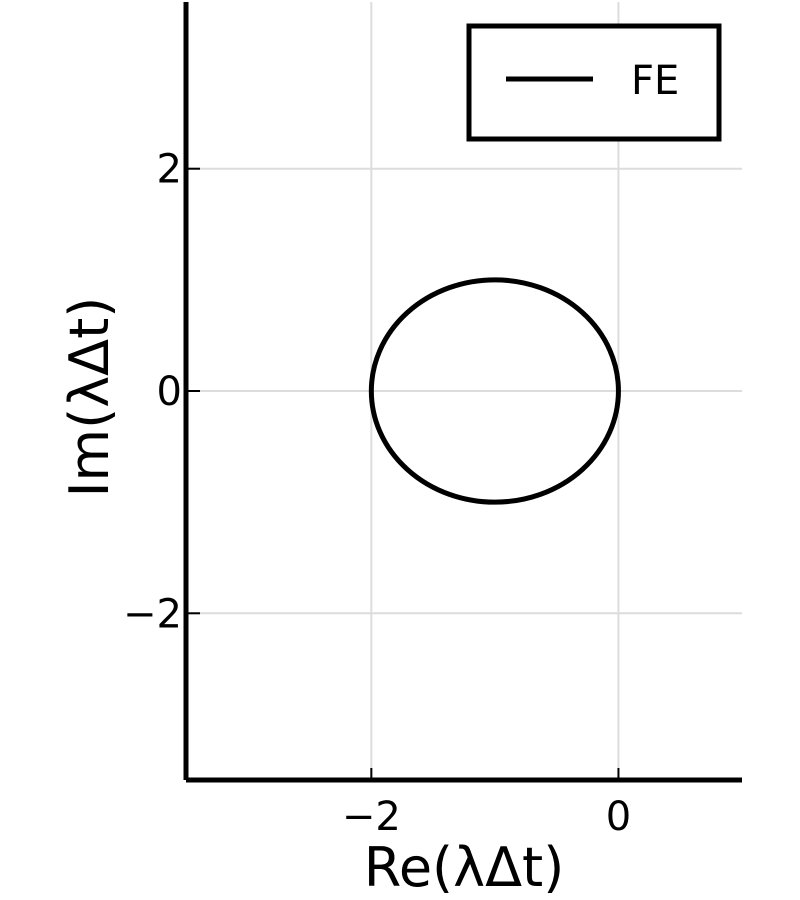  What do you see at coordinates (464, 867) in the screenshot?
I see `x-axis-title: Re(λΔt)` at bounding box center [464, 867].